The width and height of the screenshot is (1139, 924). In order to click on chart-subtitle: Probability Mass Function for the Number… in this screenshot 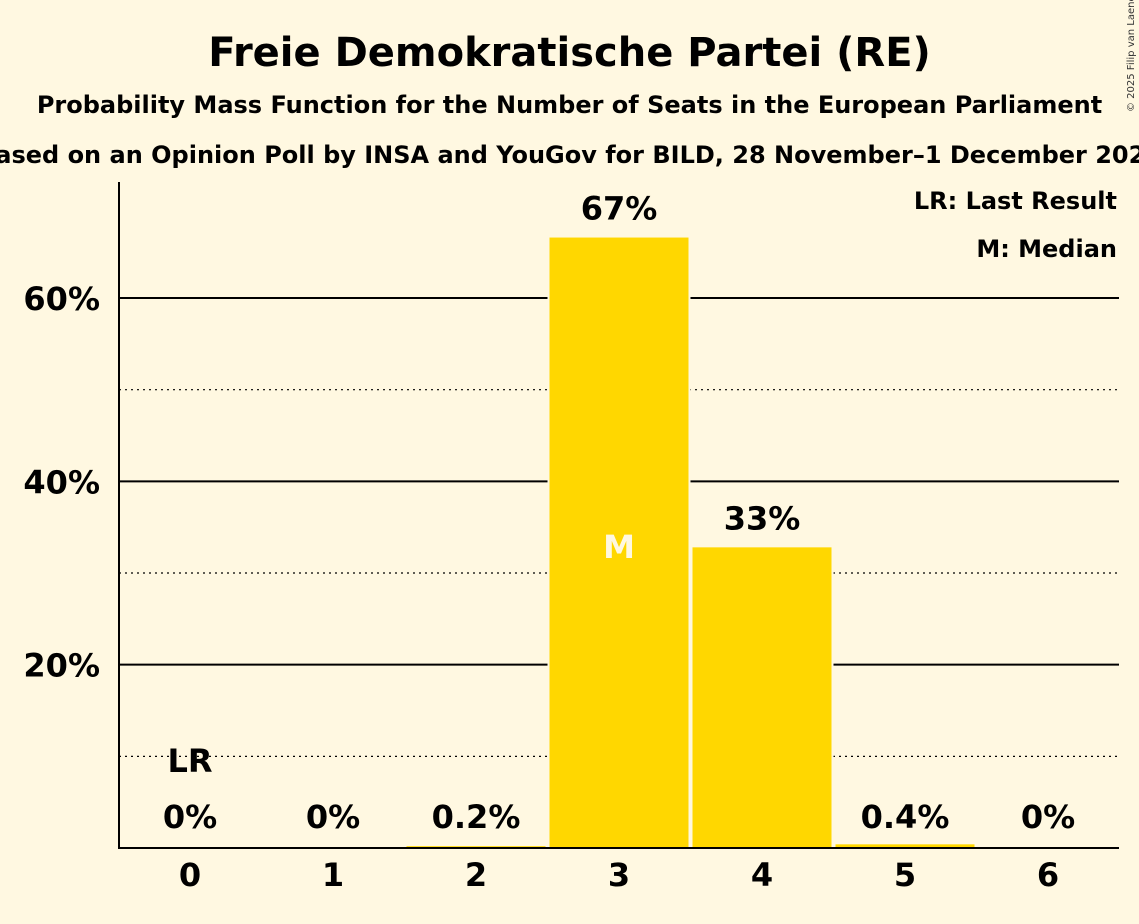, I will do `click(569, 105)`.